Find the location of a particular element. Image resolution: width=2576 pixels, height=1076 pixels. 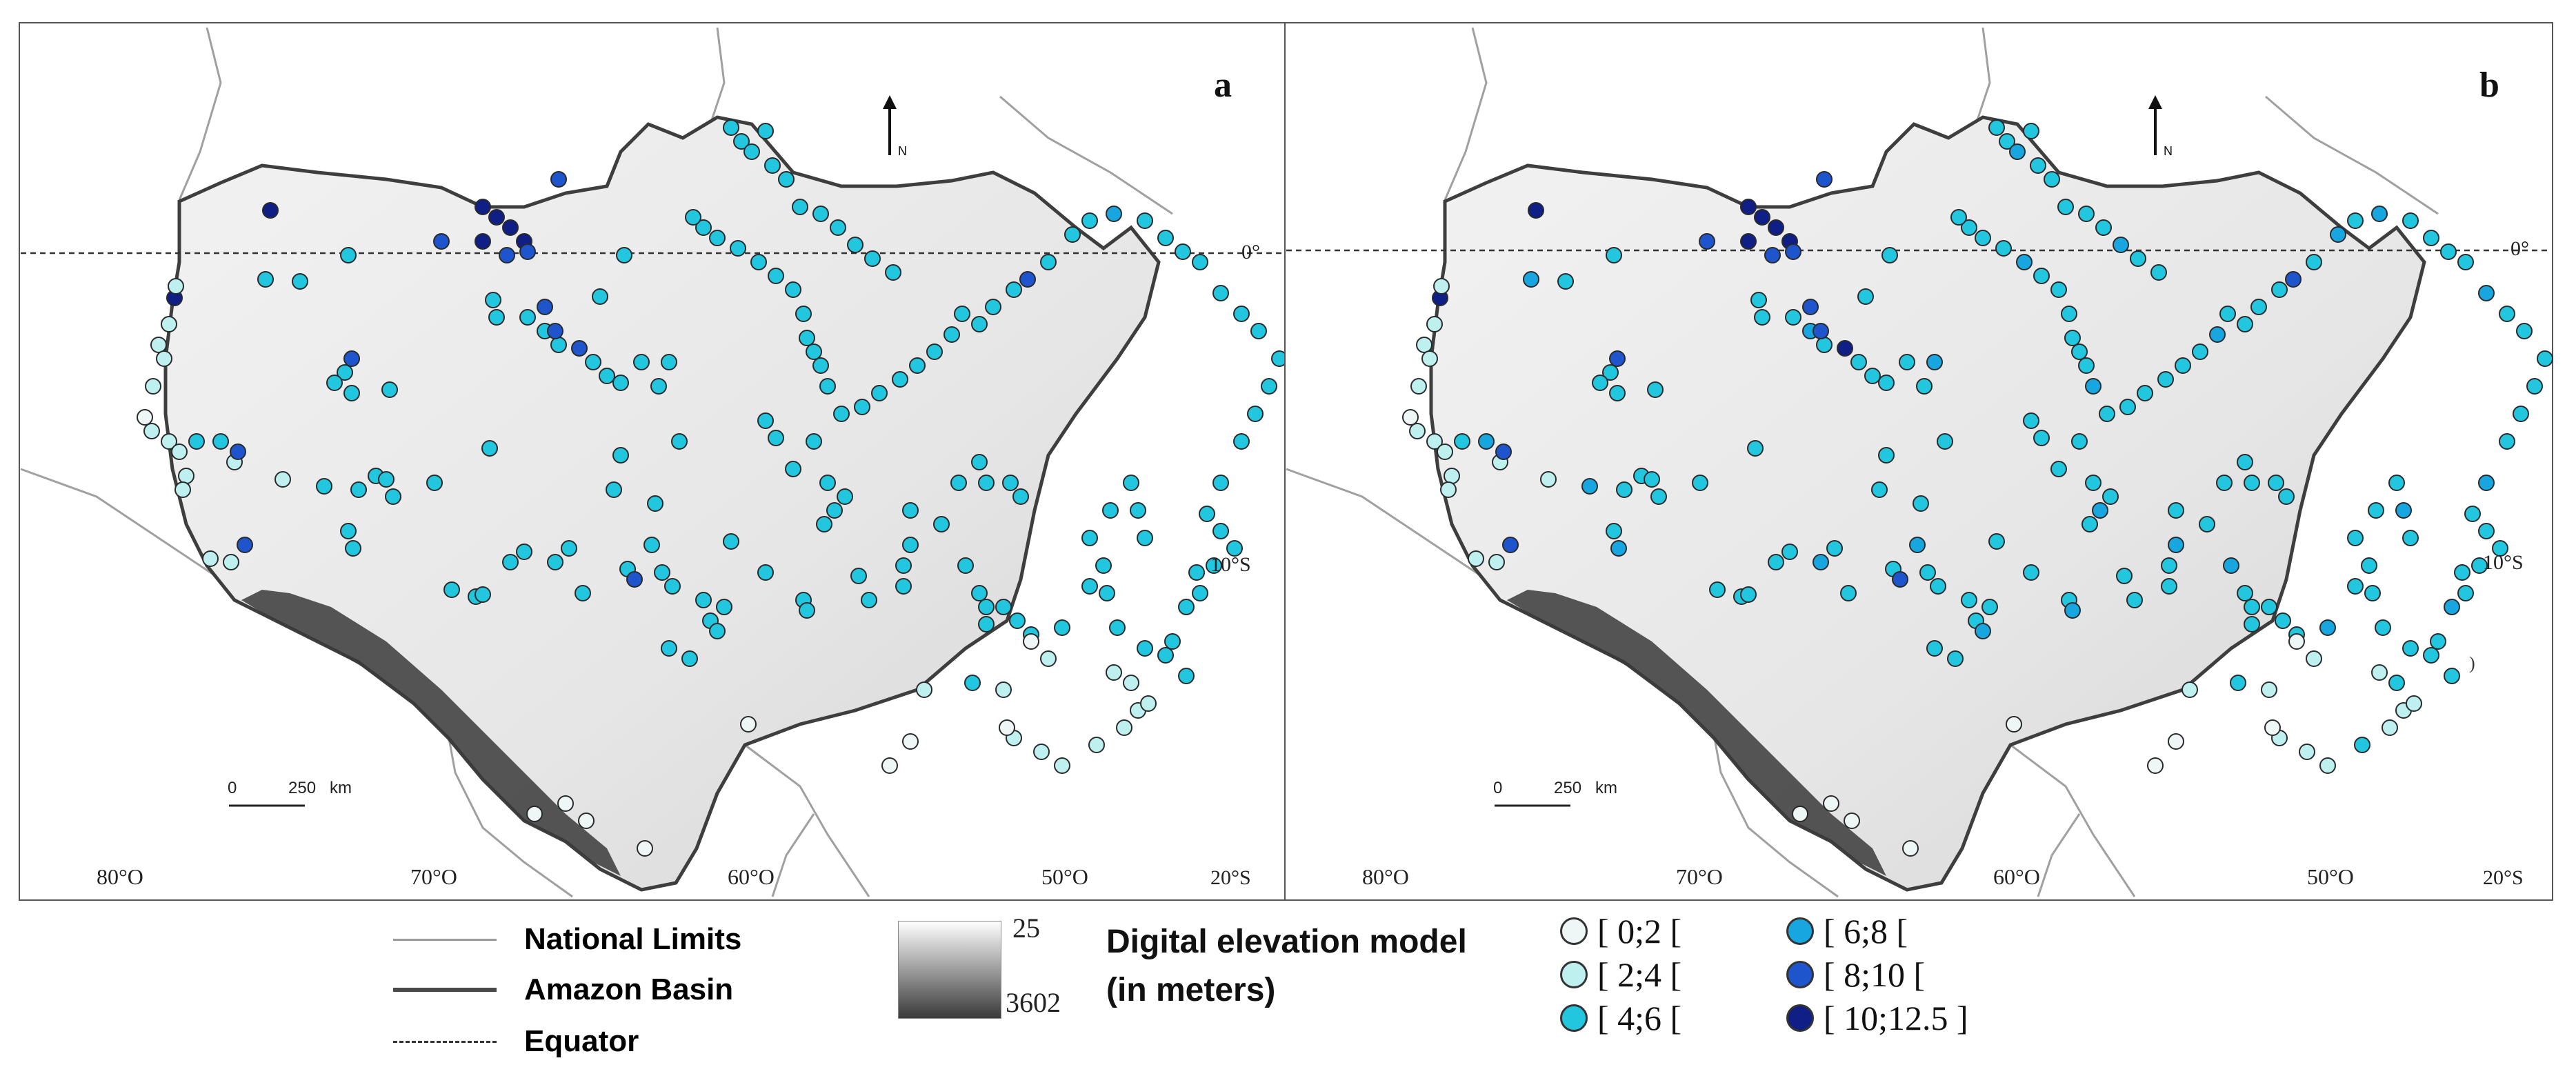

panel-label-a: a is located at coordinates (1223, 85).